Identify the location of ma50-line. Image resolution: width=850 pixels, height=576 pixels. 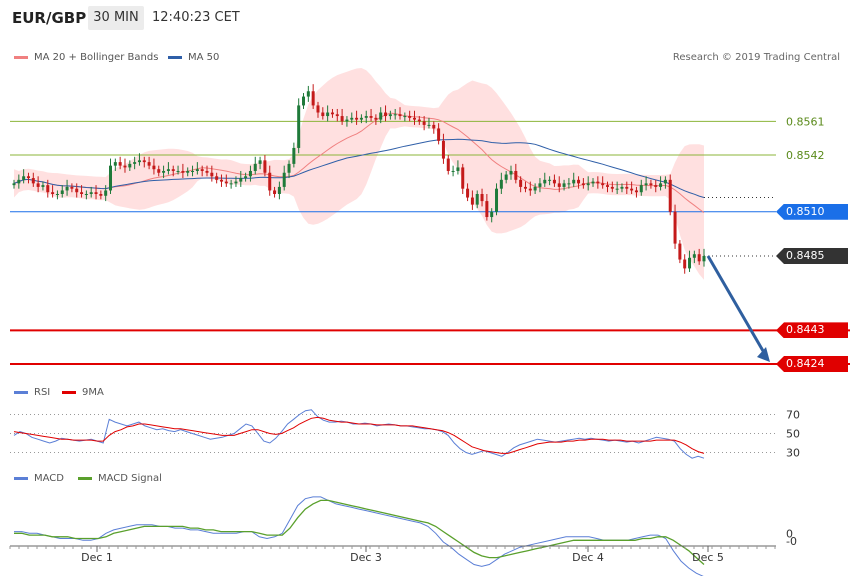
(359, 168).